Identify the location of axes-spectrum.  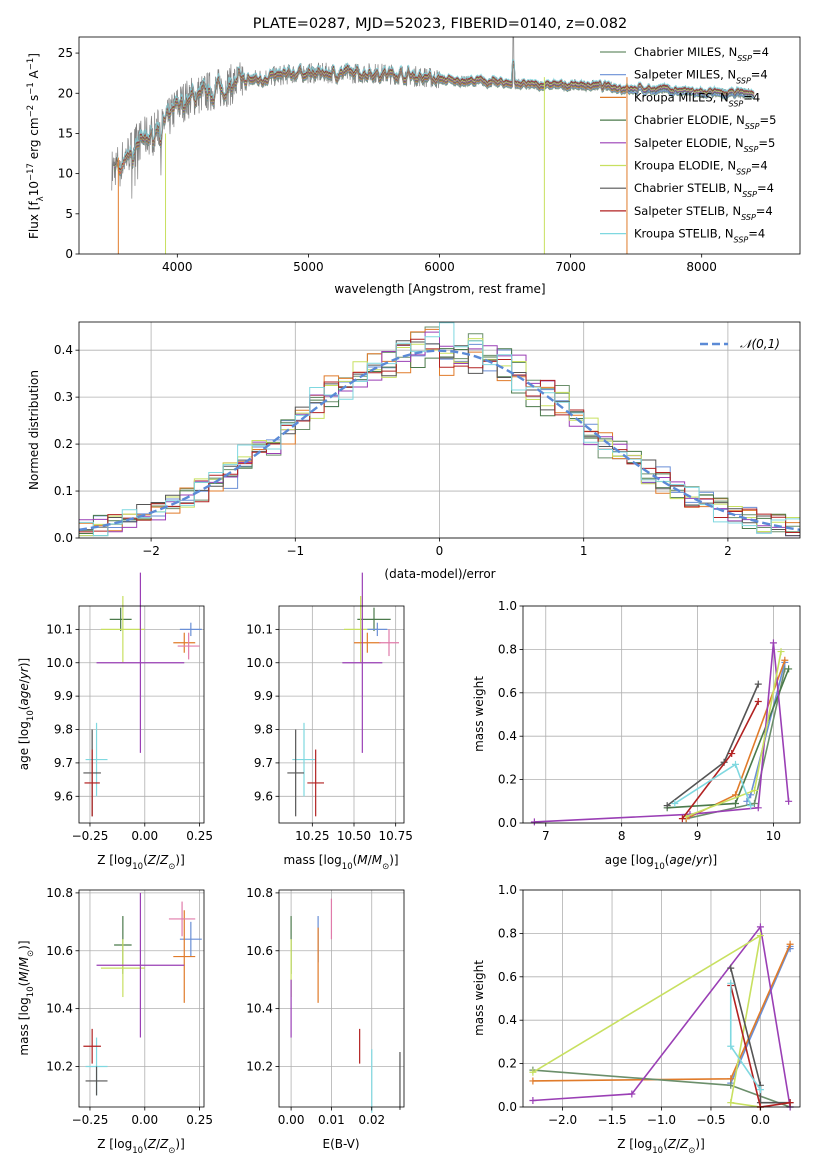
(433, 145).